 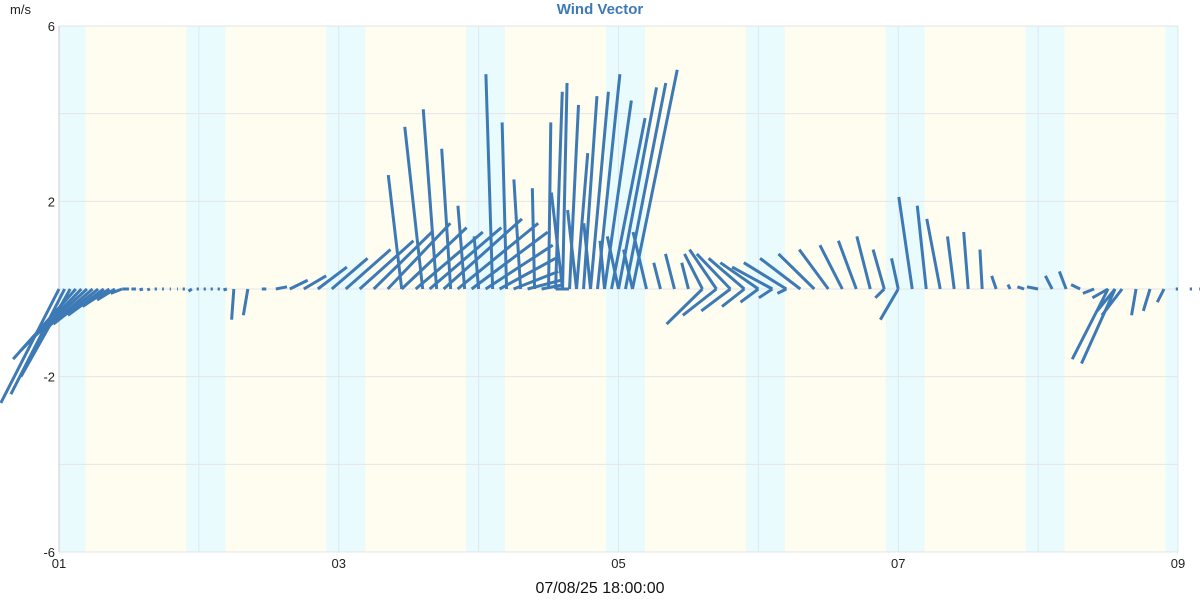 I want to click on x-tick-labels: 01 03 05 07 09, so click(x=618, y=563).